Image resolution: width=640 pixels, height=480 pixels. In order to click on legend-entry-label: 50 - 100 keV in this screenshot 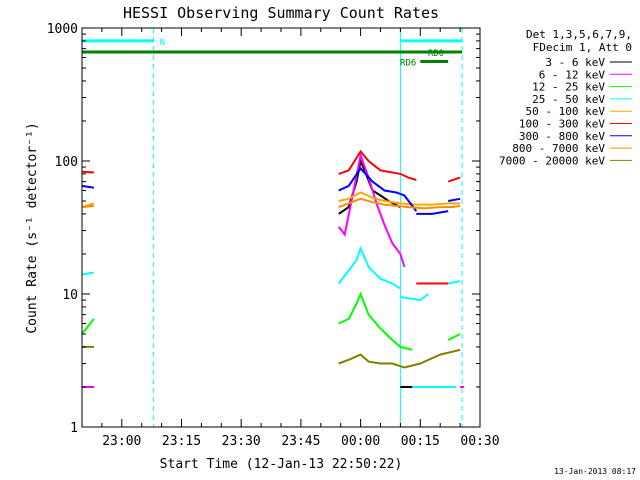, I will do `click(566, 111)`.